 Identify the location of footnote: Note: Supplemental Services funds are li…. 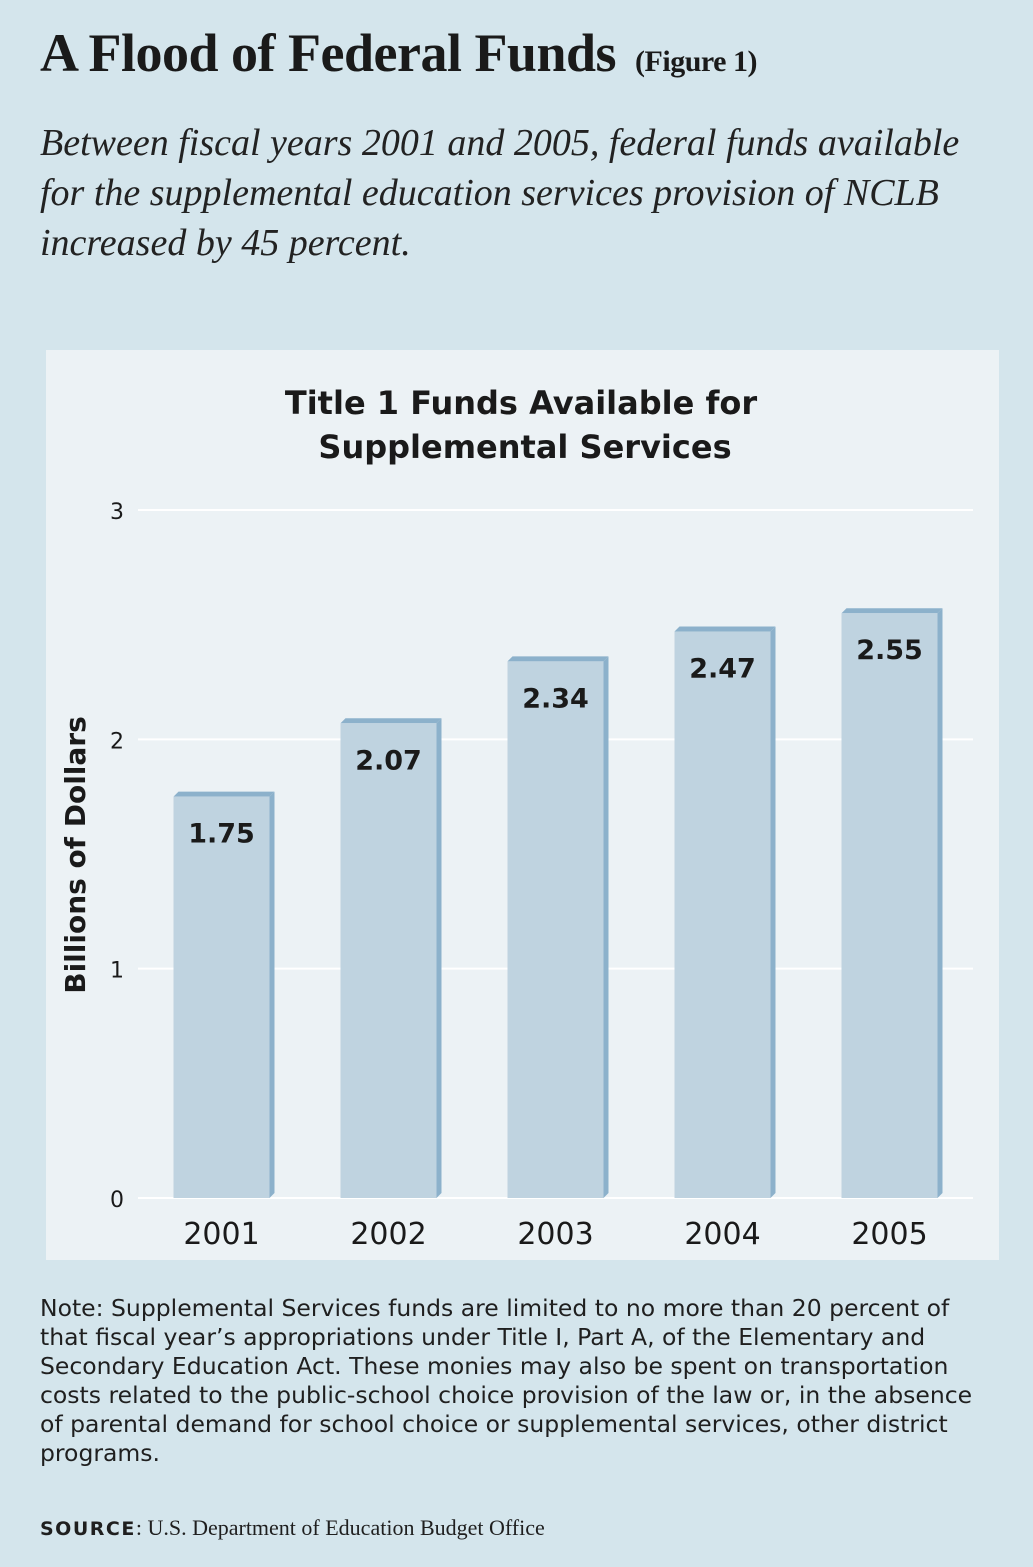
(506, 1380).